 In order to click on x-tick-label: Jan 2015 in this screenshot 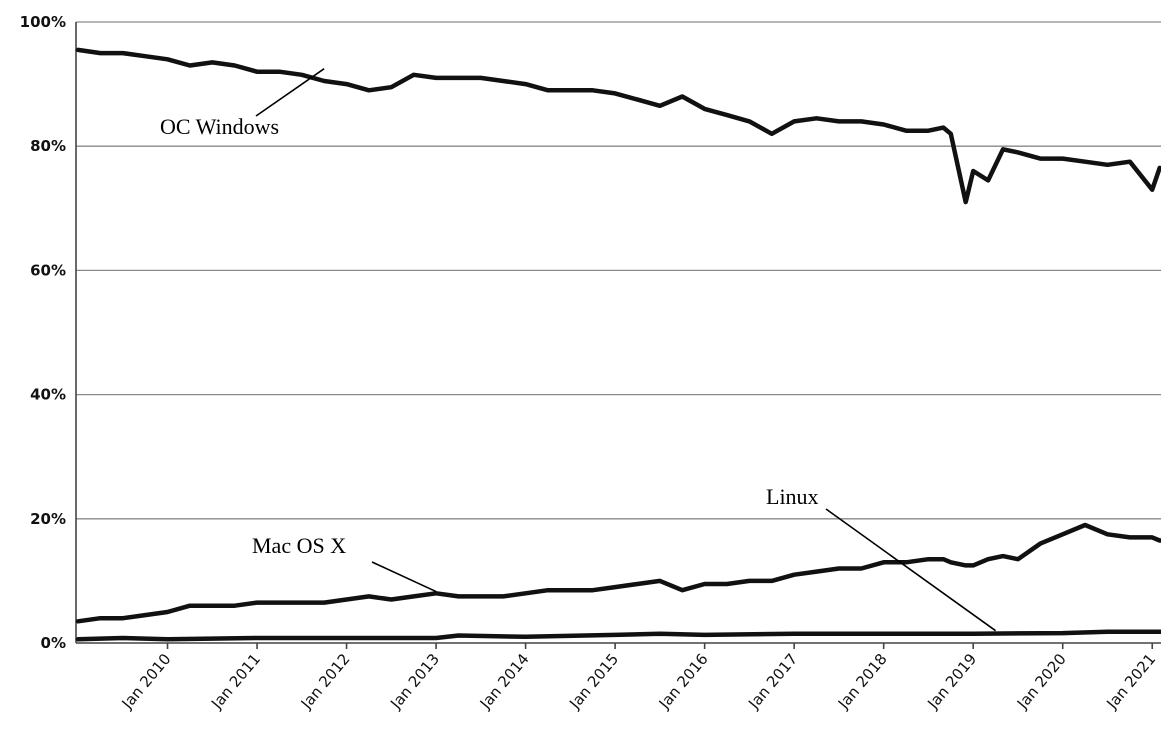, I will do `click(593, 681)`.